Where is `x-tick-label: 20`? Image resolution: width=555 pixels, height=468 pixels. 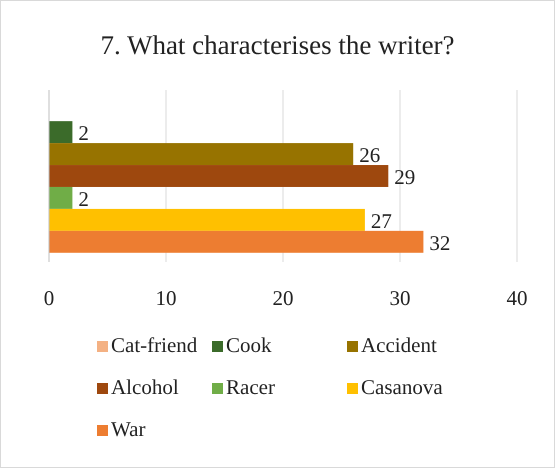
x-tick-label: 20 is located at coordinates (283, 298).